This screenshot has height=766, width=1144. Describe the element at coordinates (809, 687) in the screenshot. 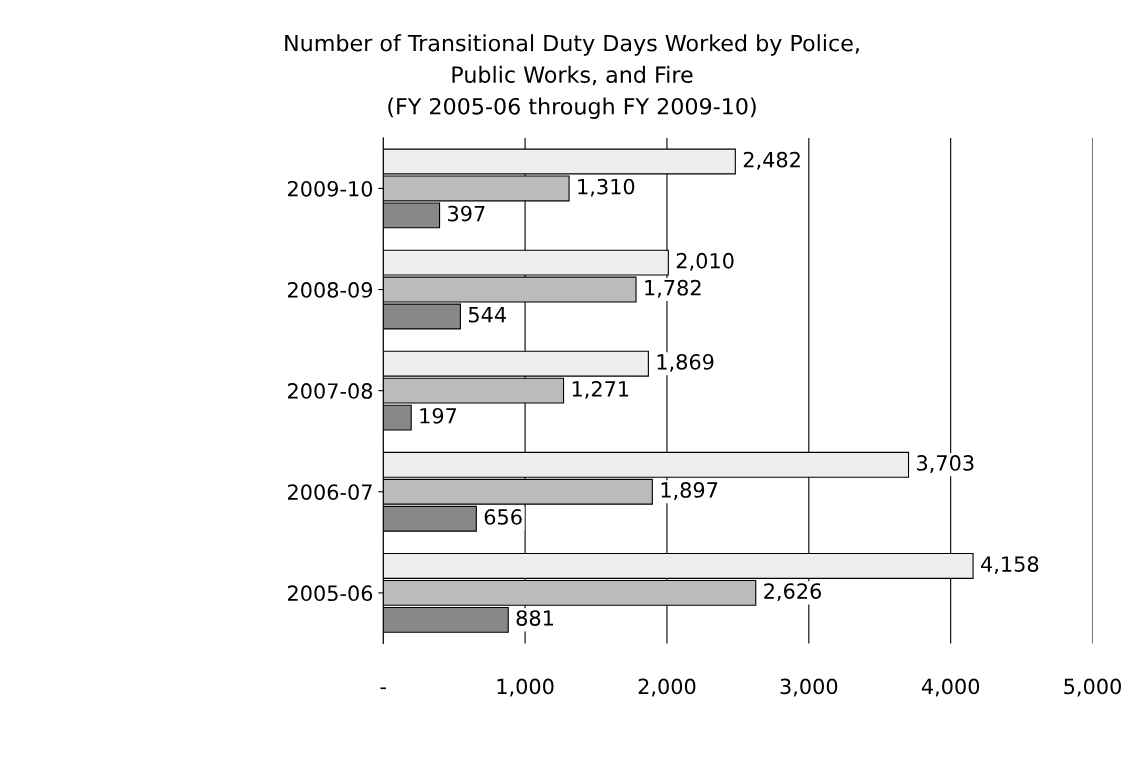

I see `x-tick-label: 3,000` at that location.